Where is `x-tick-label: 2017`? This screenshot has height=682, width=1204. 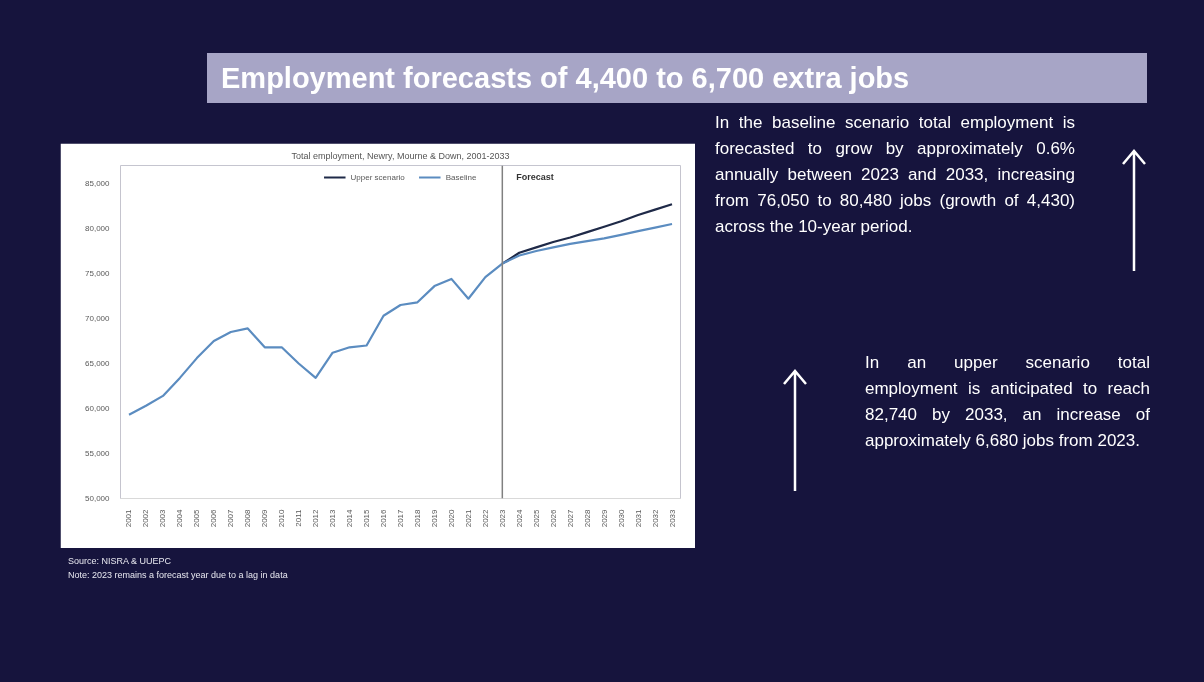
x-tick-label: 2017 is located at coordinates (400, 518).